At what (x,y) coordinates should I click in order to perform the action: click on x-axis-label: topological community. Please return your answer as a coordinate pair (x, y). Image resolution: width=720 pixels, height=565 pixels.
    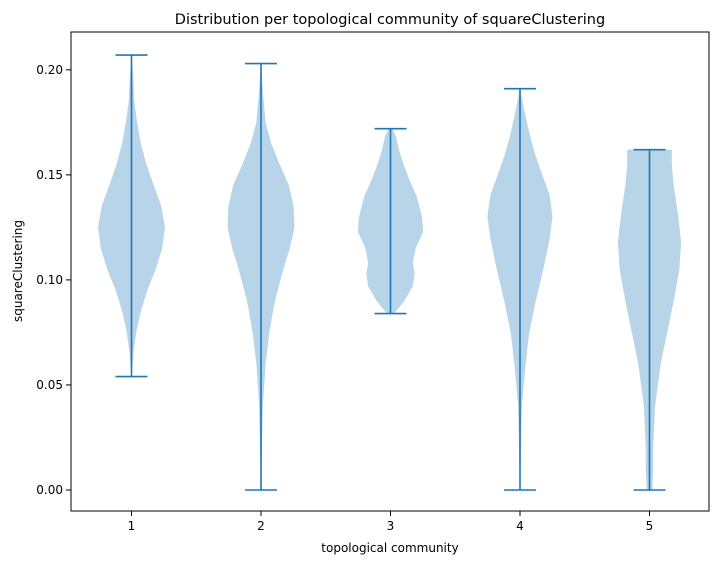
    Looking at the image, I should click on (389, 548).